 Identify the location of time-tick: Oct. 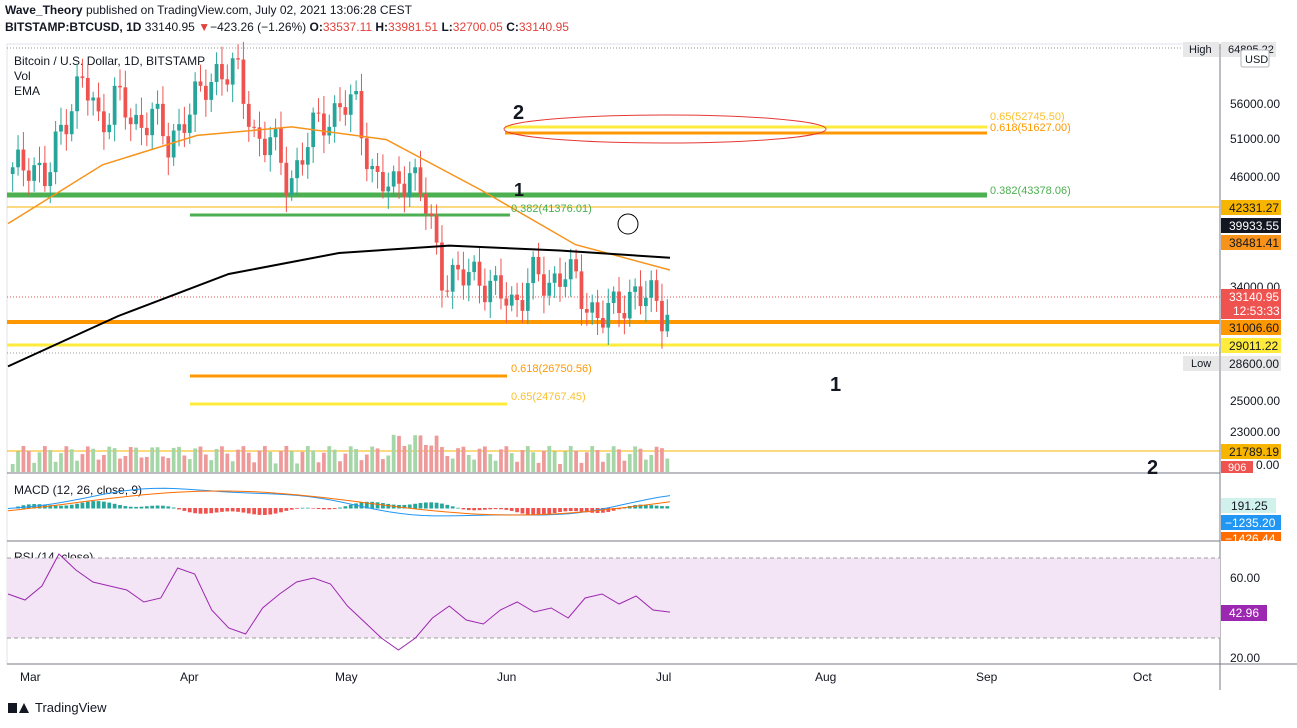
(1142, 677).